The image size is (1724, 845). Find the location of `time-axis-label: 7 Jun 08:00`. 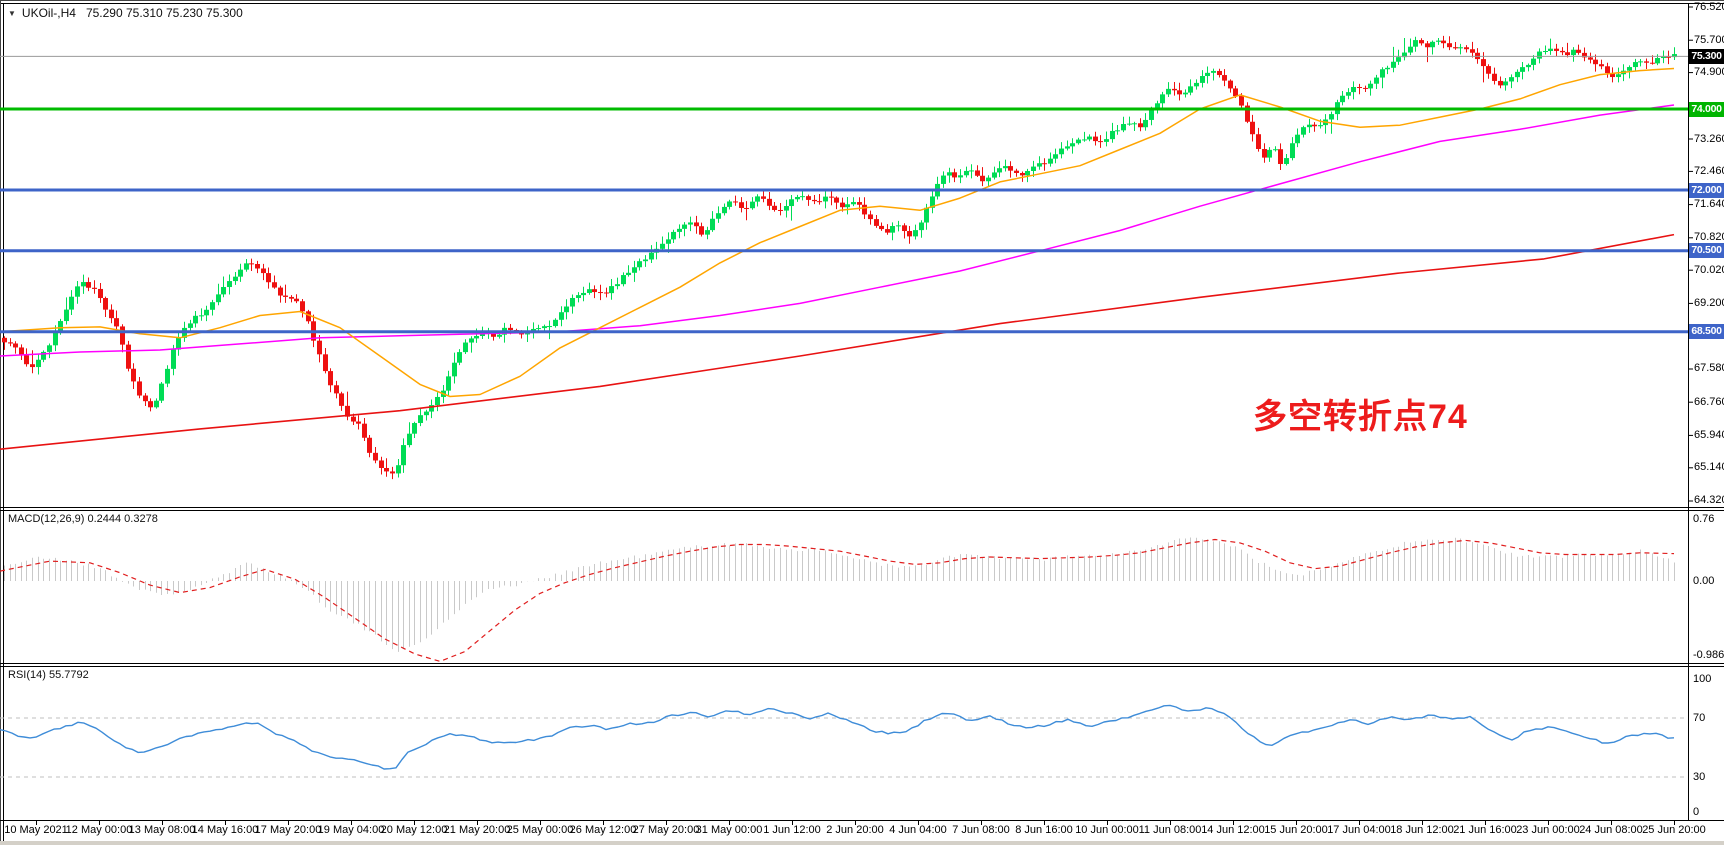

time-axis-label: 7 Jun 08:00 is located at coordinates (981, 830).